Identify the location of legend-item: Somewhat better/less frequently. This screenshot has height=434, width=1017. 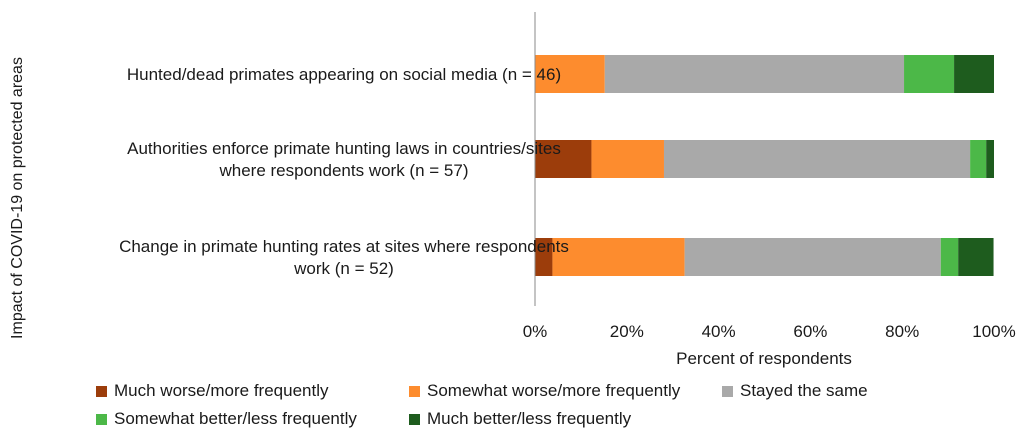
(226, 419).